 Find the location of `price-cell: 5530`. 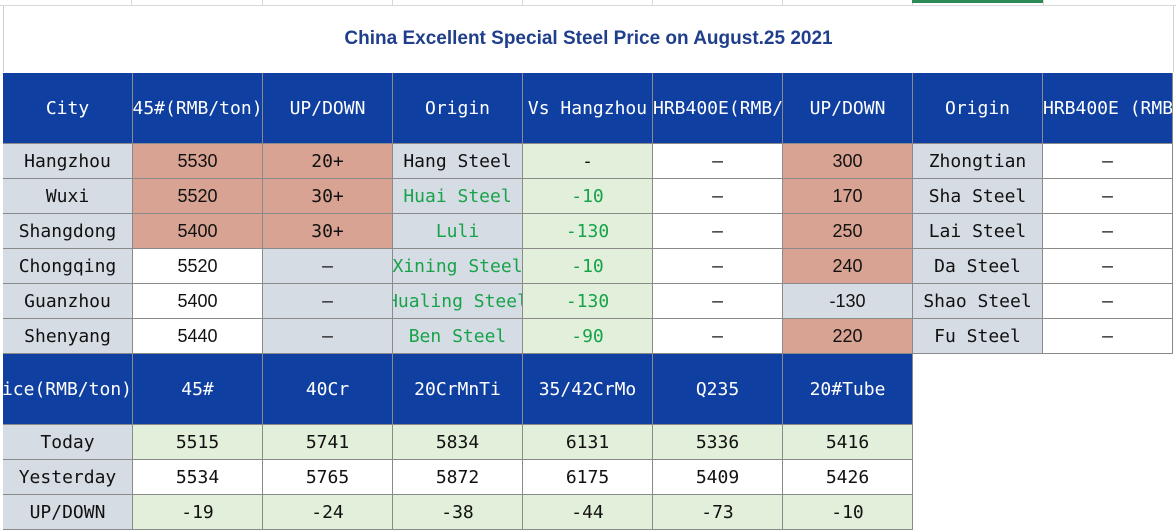

price-cell: 5530 is located at coordinates (198, 161).